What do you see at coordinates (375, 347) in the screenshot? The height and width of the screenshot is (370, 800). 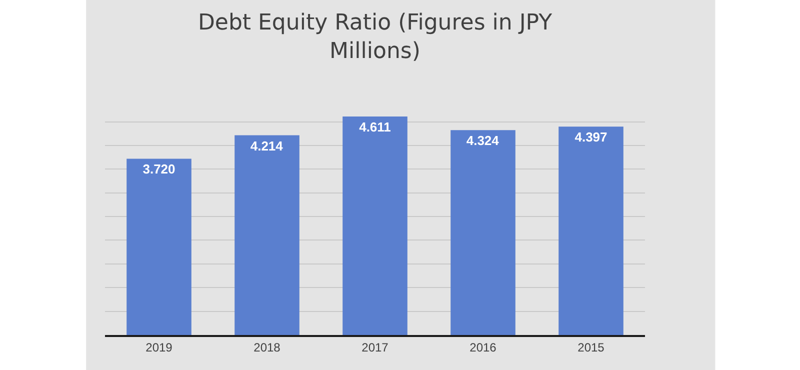 I see `x-tick-label: 2017` at bounding box center [375, 347].